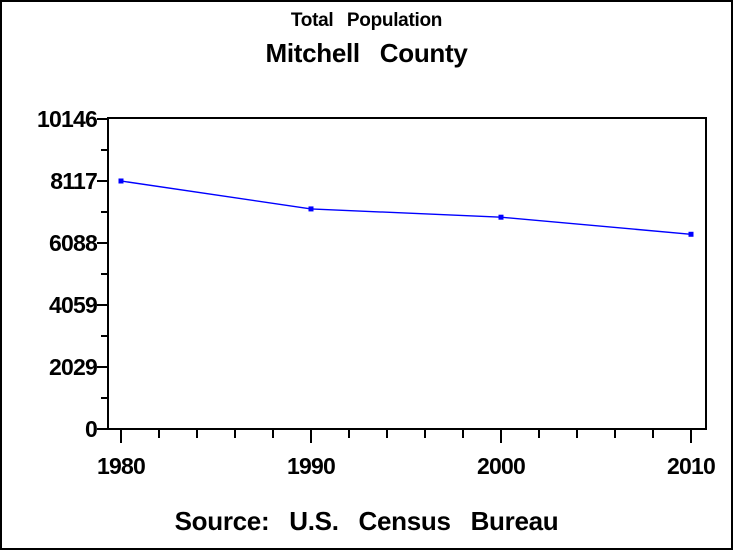 The width and height of the screenshot is (733, 550). What do you see at coordinates (311, 466) in the screenshot?
I see `x-axis-label-1990: 1990` at bounding box center [311, 466].